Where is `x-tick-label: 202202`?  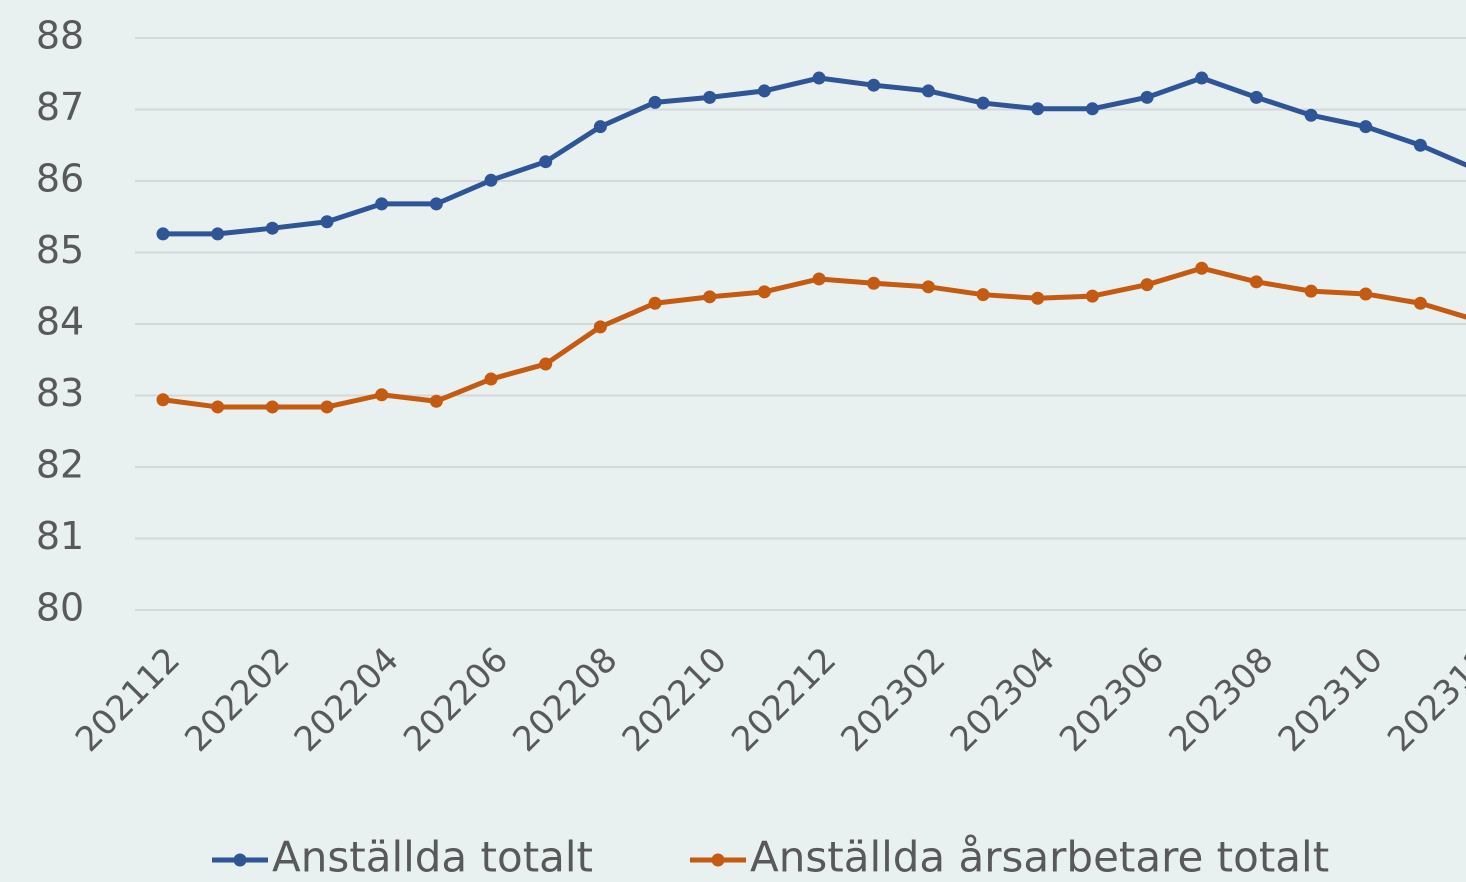
x-tick-label: 202202 is located at coordinates (237, 700).